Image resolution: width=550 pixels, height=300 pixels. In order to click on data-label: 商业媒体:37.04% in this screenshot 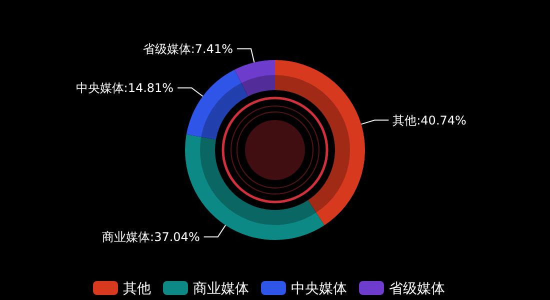, I will do `click(151, 237)`.